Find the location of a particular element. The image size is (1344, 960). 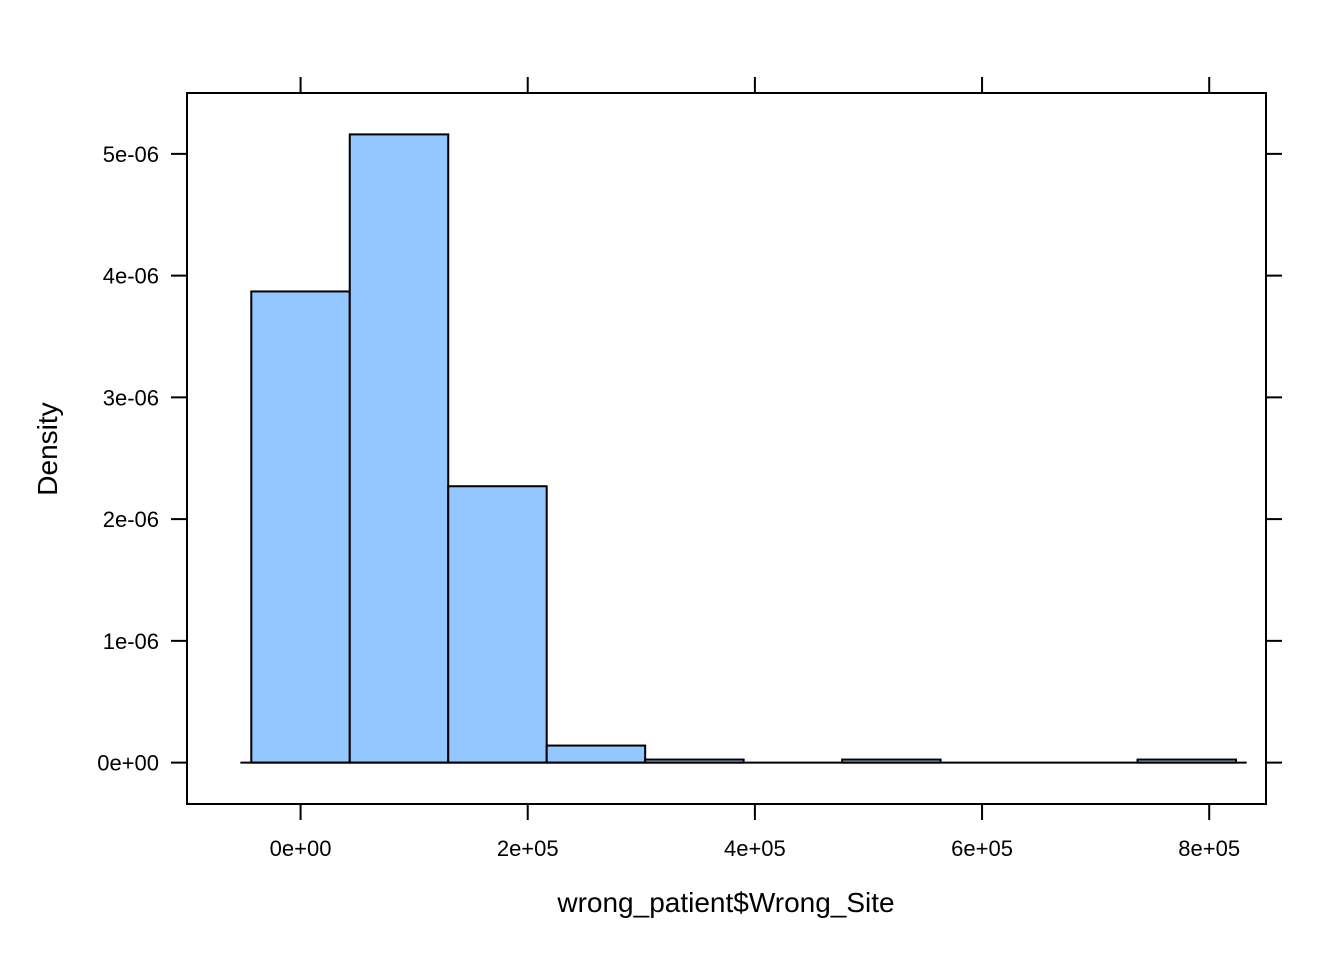

x-tick-label: 4e+05 is located at coordinates (755, 848).